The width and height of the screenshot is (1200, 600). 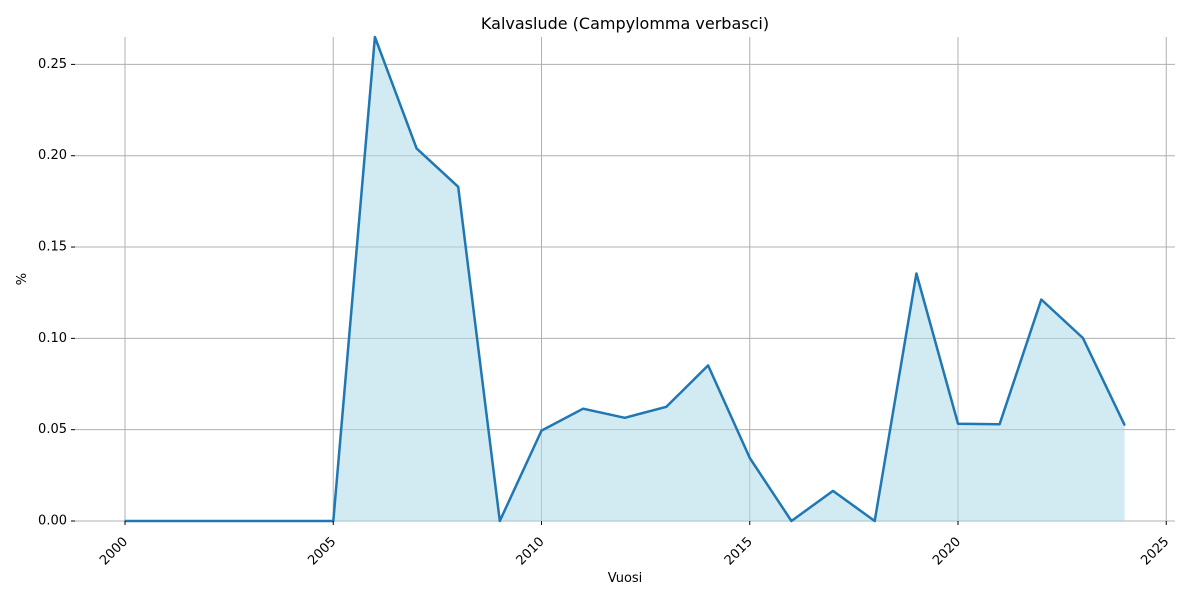 What do you see at coordinates (52, 521) in the screenshot?
I see `y-tick-label: 0.00` at bounding box center [52, 521].